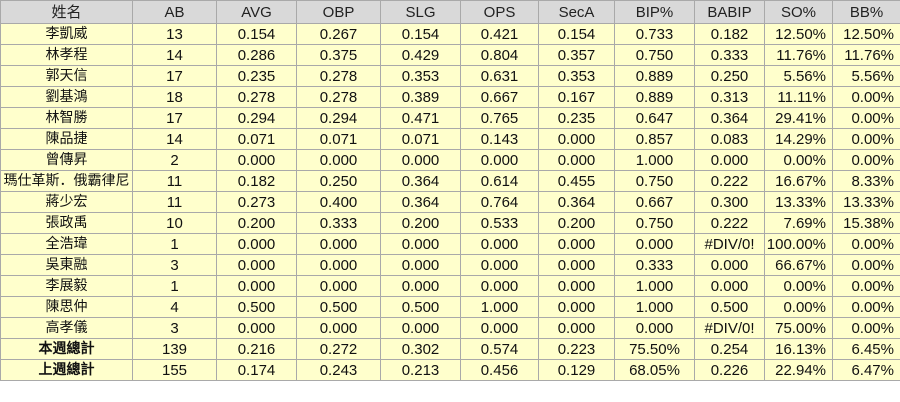  What do you see at coordinates (66, 160) in the screenshot?
I see `player-name-cell: 曾傳昇` at bounding box center [66, 160].